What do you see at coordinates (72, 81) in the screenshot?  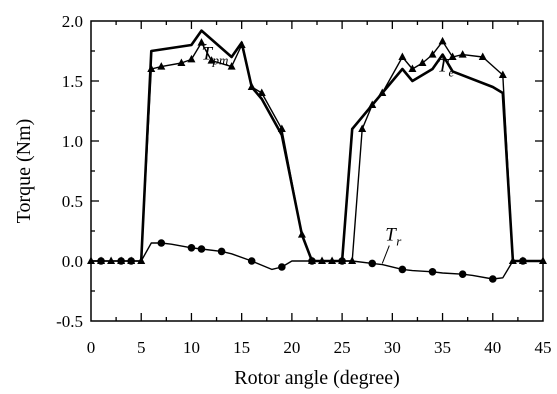 I see `y-tick-label: 1.5` at bounding box center [72, 81].